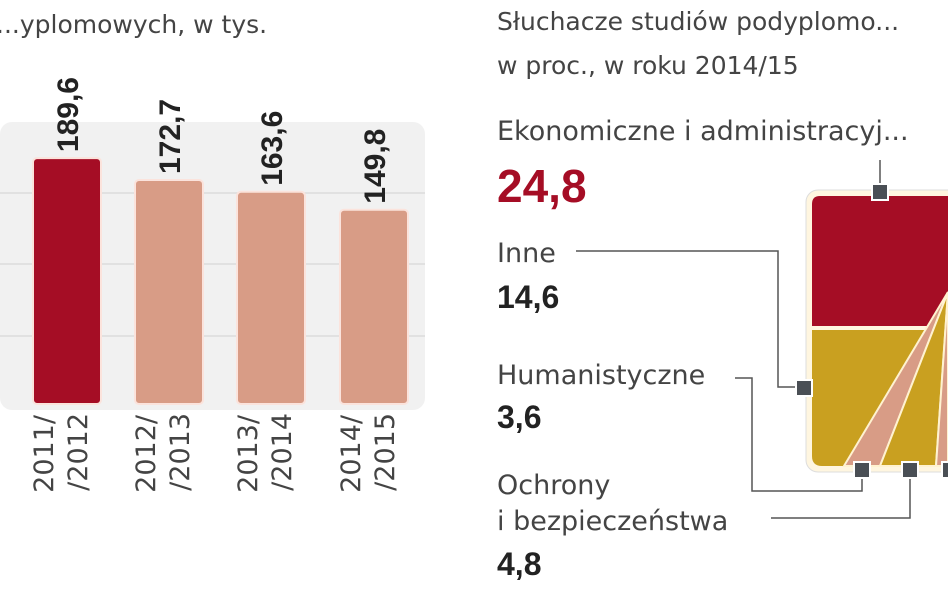  Describe the element at coordinates (282, 452) in the screenshot. I see `category-label: /2014` at that location.